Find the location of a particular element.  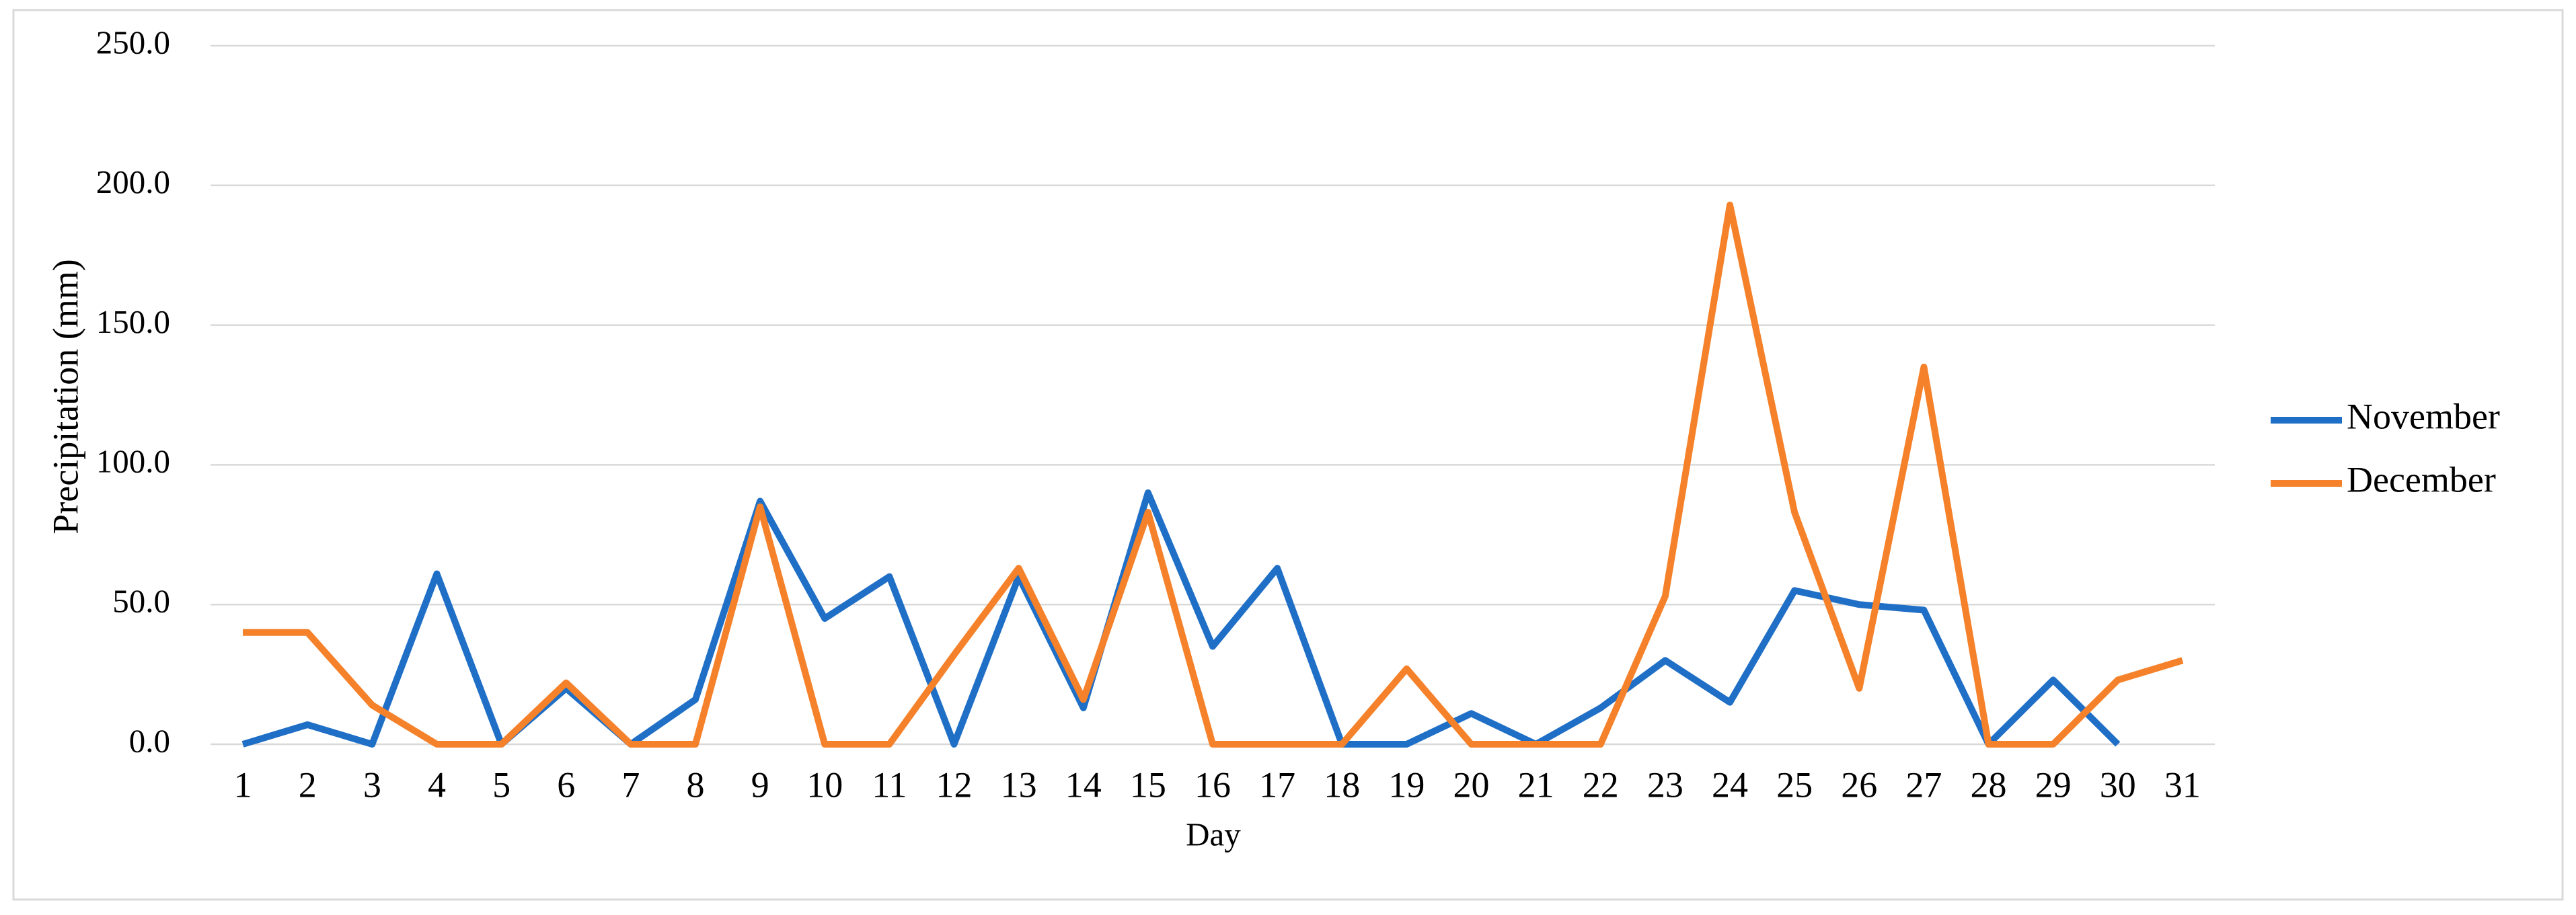

x-tick-label: 5 is located at coordinates (501, 784).